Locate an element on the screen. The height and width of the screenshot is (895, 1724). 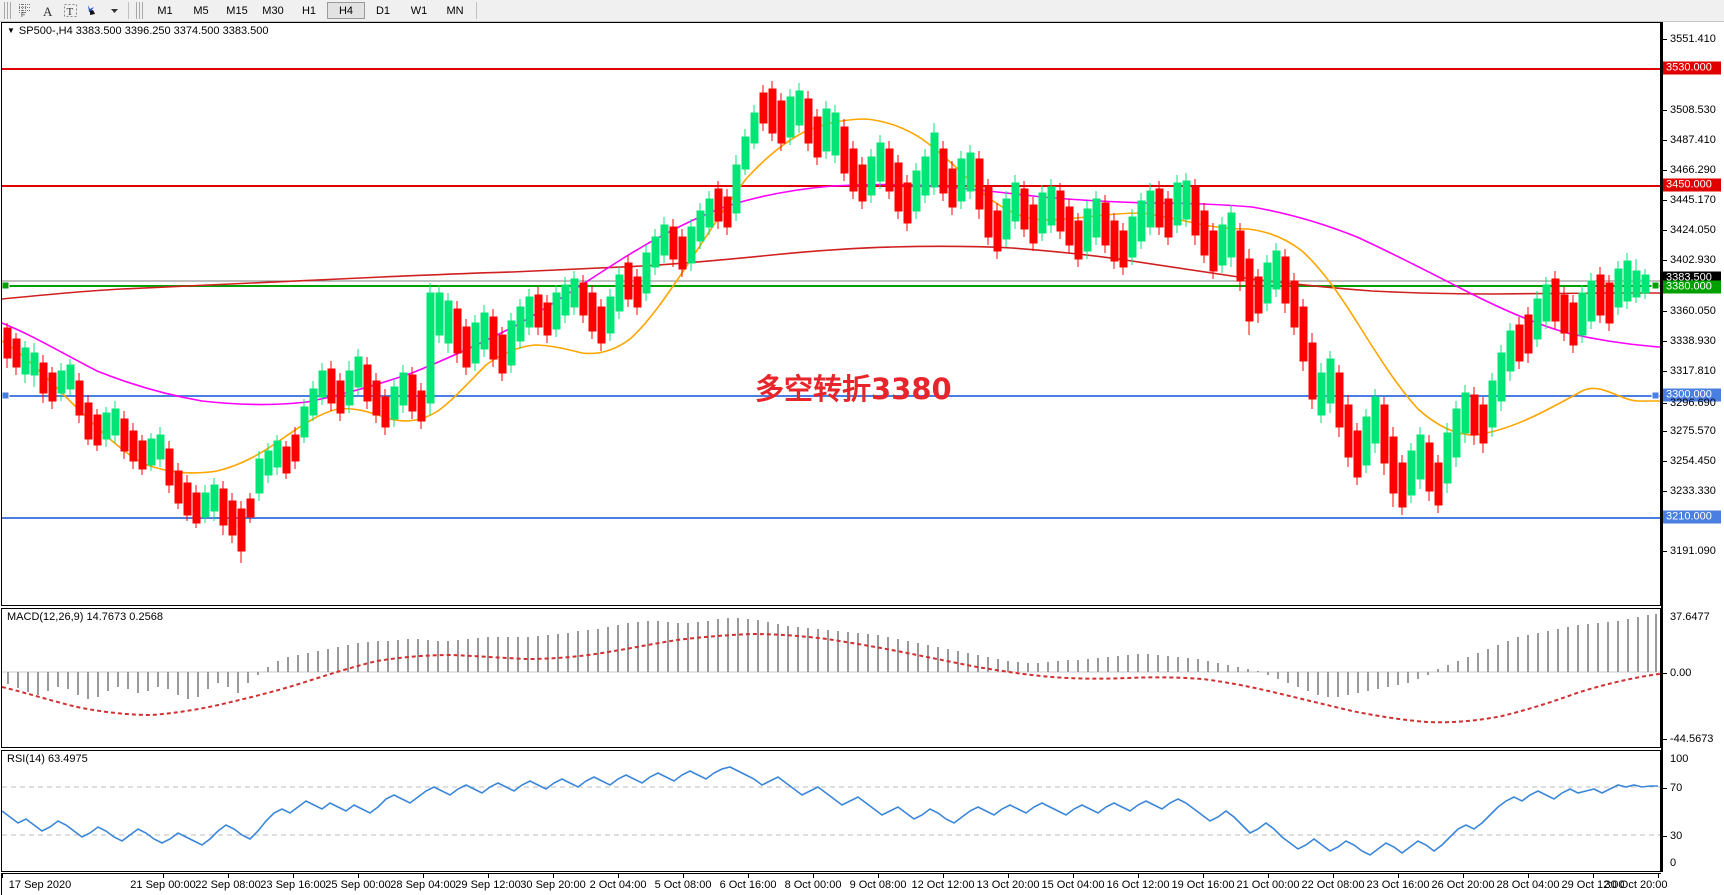
toolbar-separator is located at coordinates (128, 10).